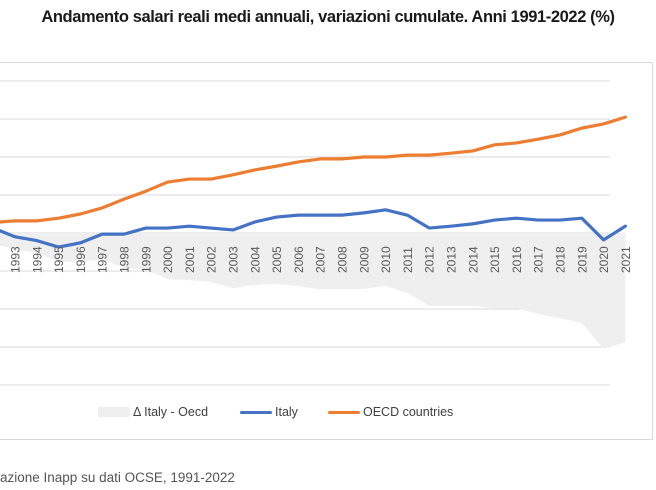 Image resolution: width=656 pixels, height=490 pixels. I want to click on x-tick-label: 1995, so click(59, 259).